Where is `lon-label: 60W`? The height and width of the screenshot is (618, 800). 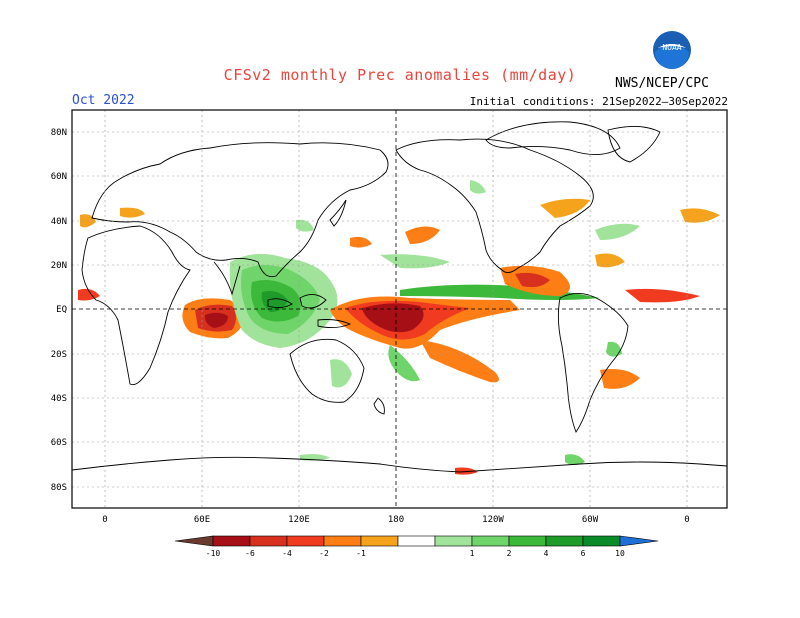 lon-label: 60W is located at coordinates (590, 520).